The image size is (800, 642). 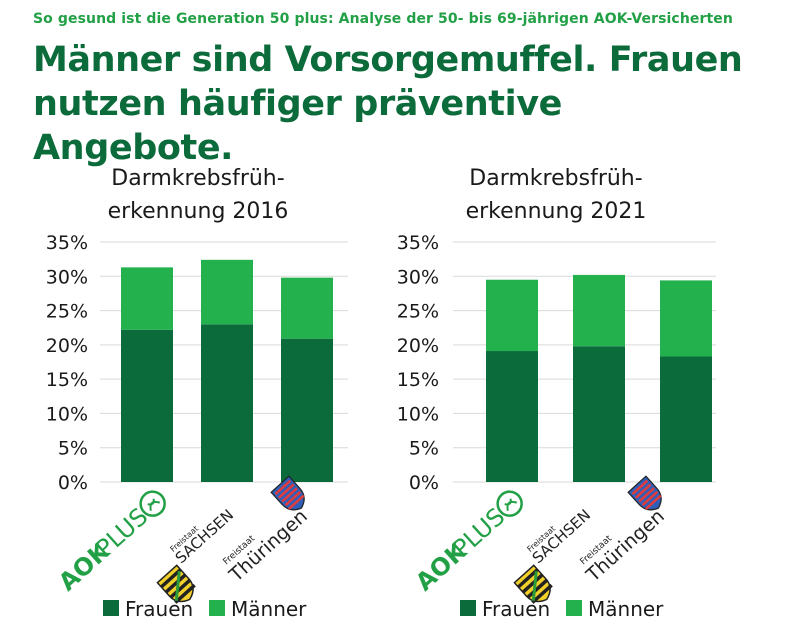 I want to click on chart-title-line: erkennung 2021, so click(x=556, y=211).